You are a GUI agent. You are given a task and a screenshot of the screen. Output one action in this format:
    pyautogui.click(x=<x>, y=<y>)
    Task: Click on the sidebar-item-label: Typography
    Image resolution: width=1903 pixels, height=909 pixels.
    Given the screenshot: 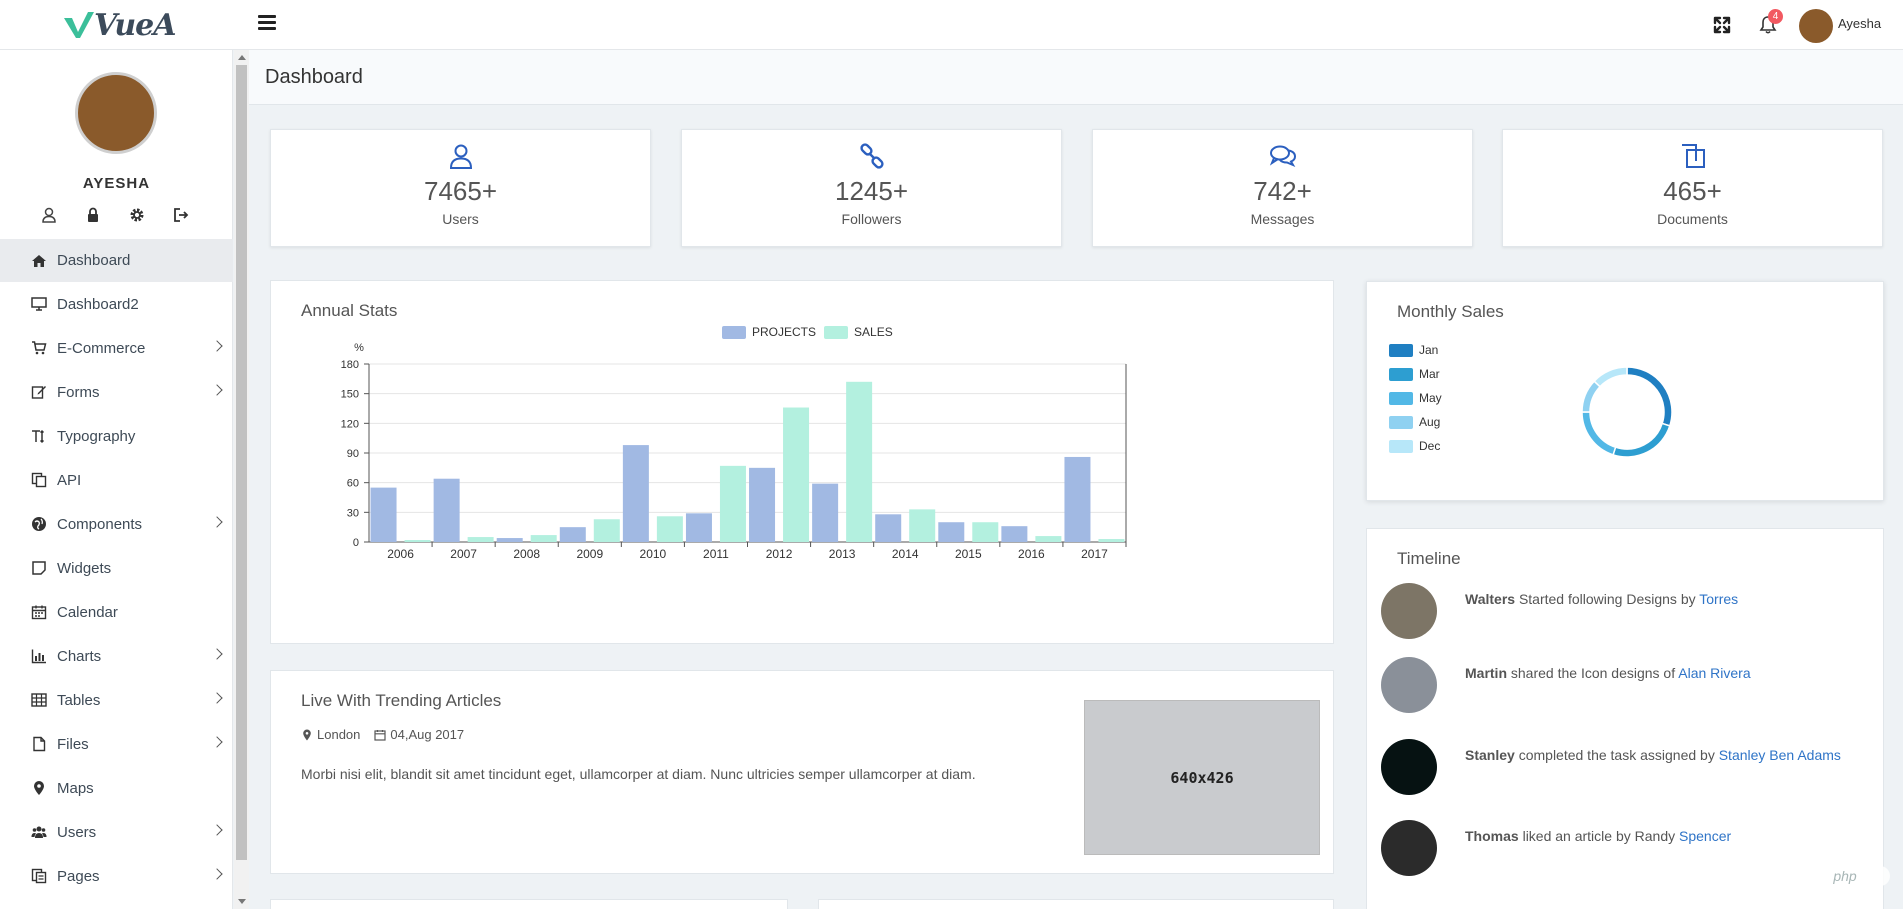 What is the action you would take?
    pyautogui.click(x=96, y=436)
    